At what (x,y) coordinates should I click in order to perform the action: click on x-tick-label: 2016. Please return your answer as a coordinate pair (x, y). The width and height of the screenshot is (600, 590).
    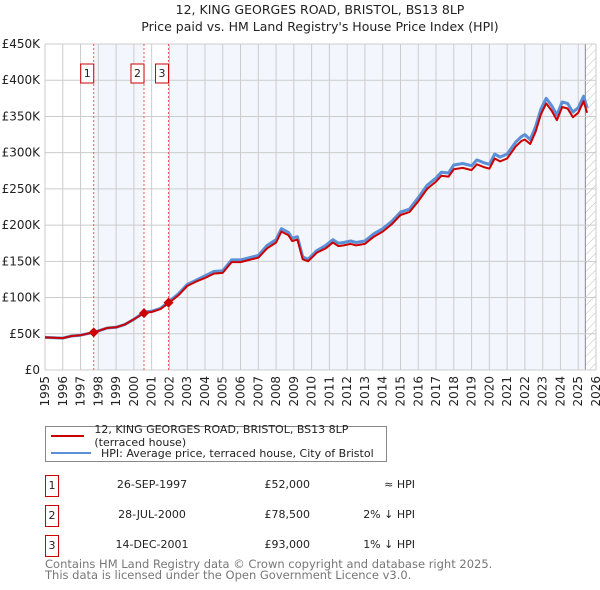
    Looking at the image, I should click on (418, 391).